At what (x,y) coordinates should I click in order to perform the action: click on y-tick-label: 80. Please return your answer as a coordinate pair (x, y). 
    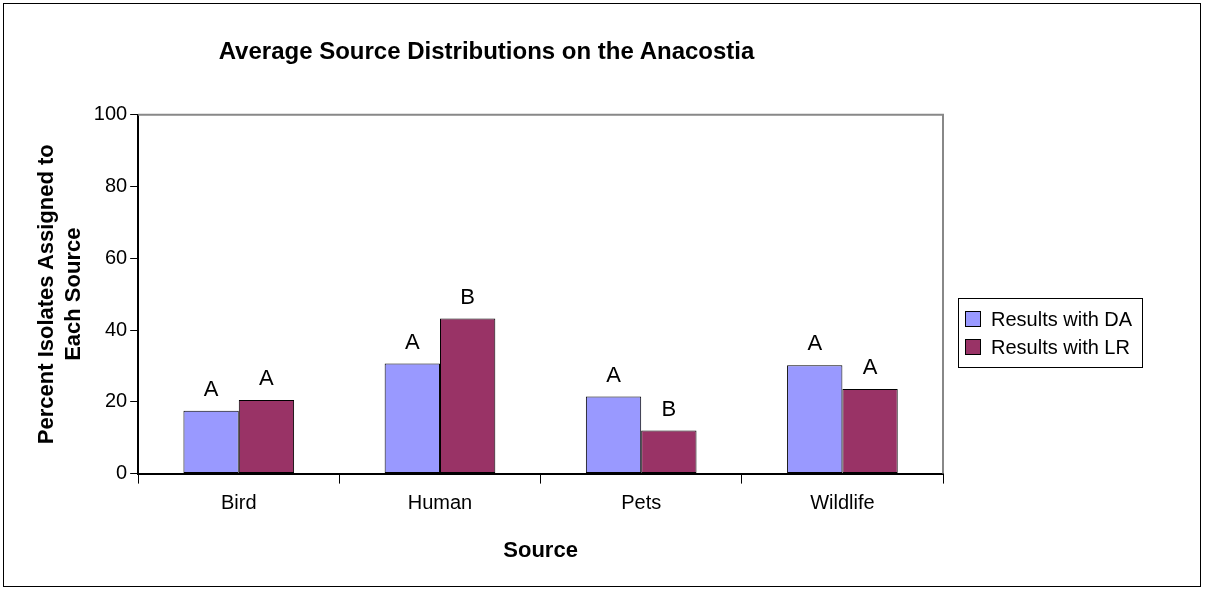
    Looking at the image, I should click on (116, 185).